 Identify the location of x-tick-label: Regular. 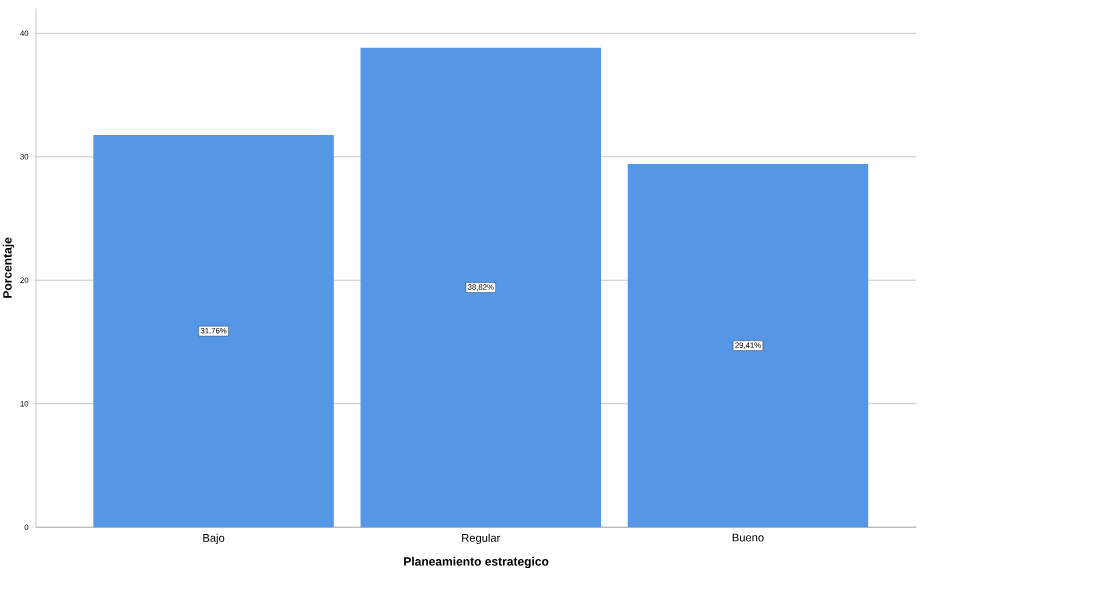
(481, 538).